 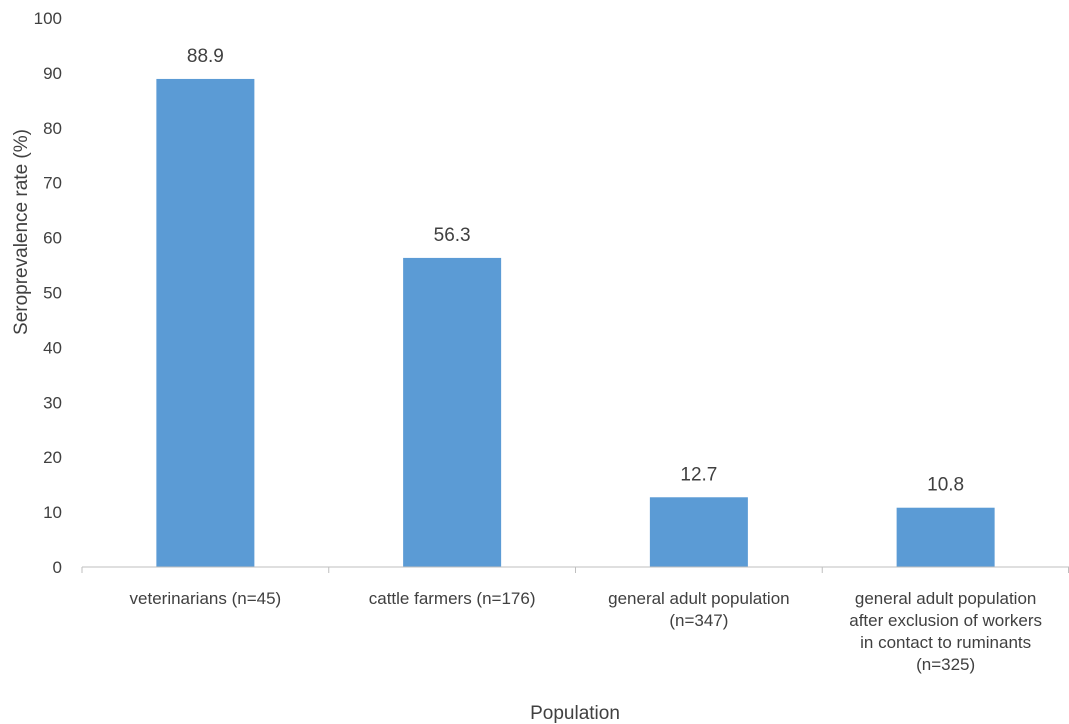 What do you see at coordinates (52, 402) in the screenshot?
I see `y-tick-label: 30` at bounding box center [52, 402].